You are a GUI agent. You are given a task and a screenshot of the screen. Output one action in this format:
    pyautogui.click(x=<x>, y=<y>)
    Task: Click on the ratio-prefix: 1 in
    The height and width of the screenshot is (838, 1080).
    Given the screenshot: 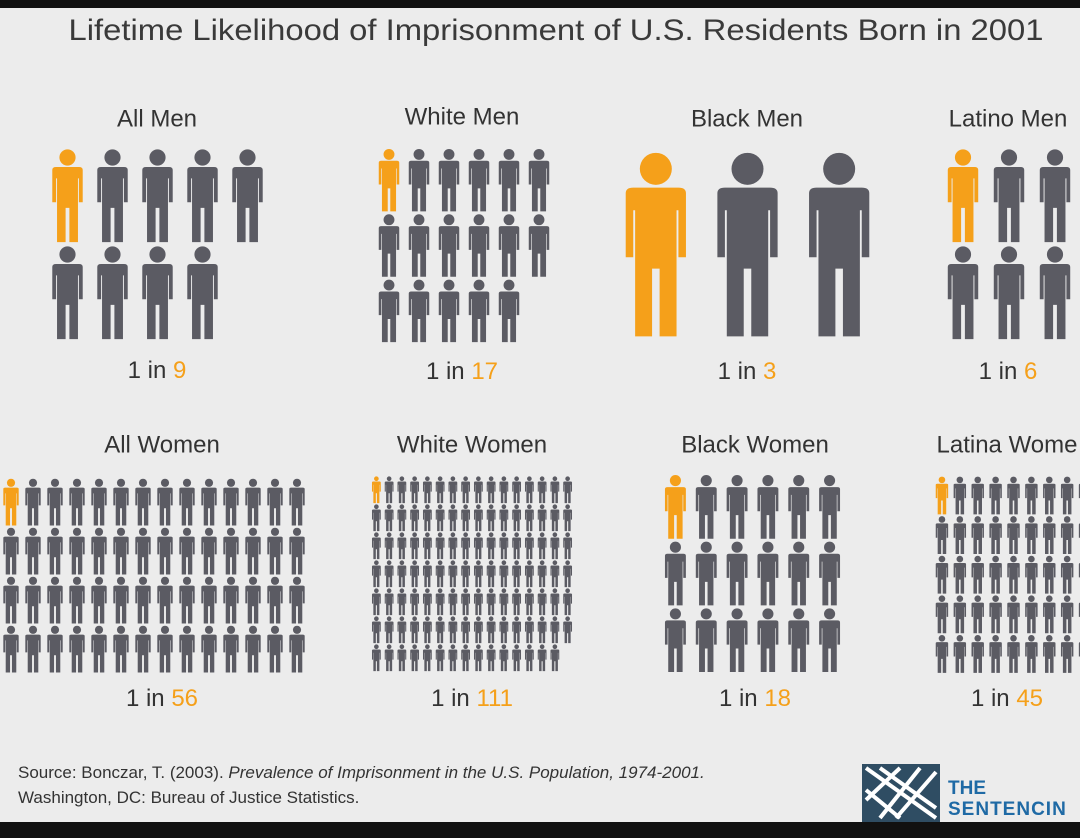 What is the action you would take?
    pyautogui.click(x=145, y=698)
    